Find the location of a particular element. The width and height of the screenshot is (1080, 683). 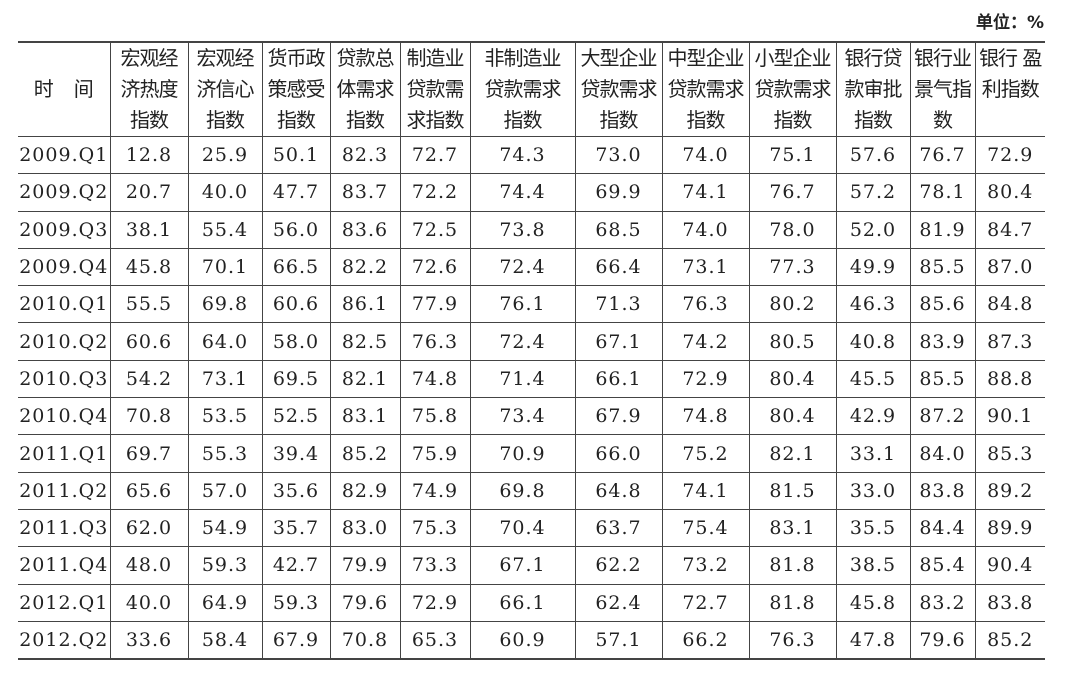

value-cell: 39.4 is located at coordinates (296, 453).